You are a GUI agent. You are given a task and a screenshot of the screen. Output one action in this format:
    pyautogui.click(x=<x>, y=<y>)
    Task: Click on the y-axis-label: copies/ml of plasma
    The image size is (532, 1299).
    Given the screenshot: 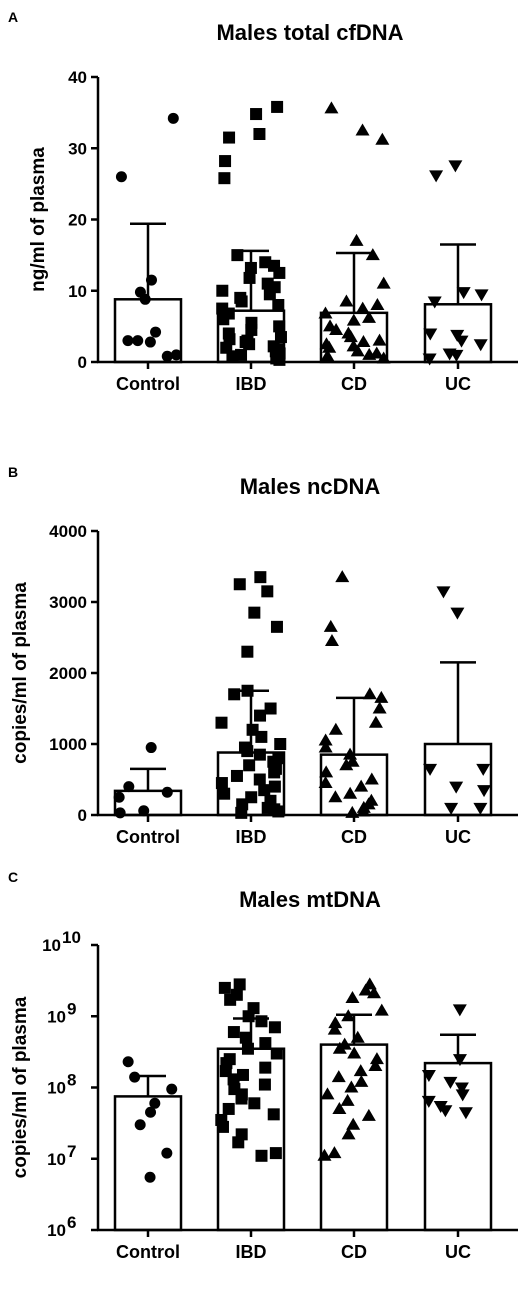 What is the action you would take?
    pyautogui.click(x=20, y=673)
    